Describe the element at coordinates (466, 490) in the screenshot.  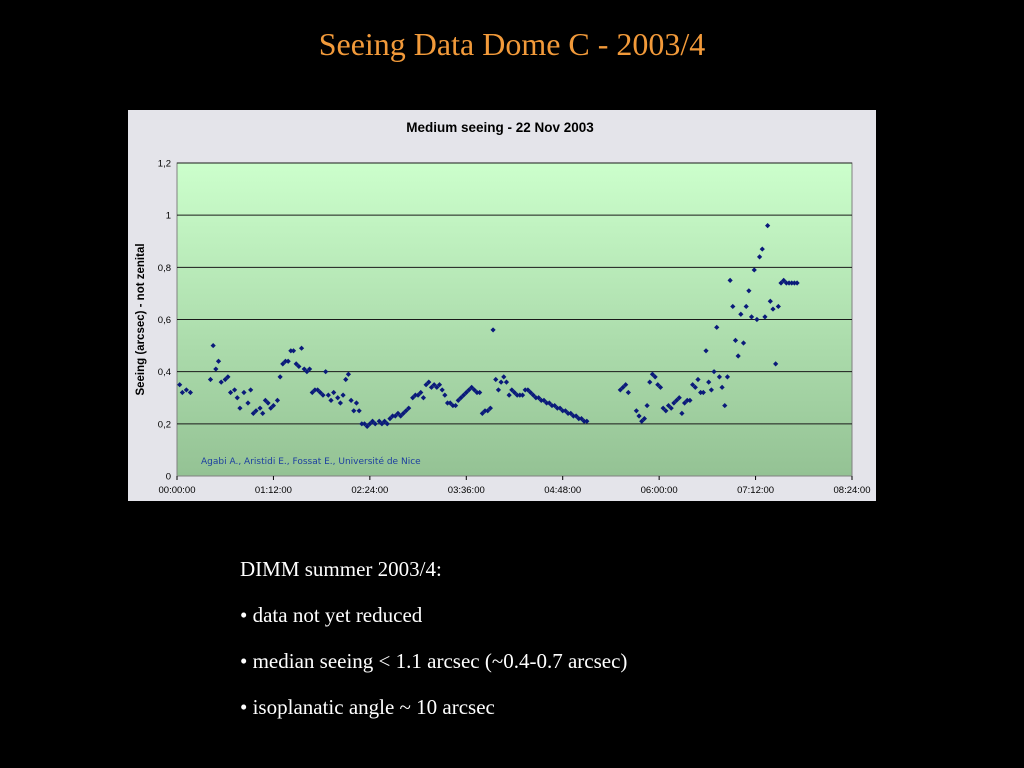
I see `x-tick-label: 03:36:00` at that location.